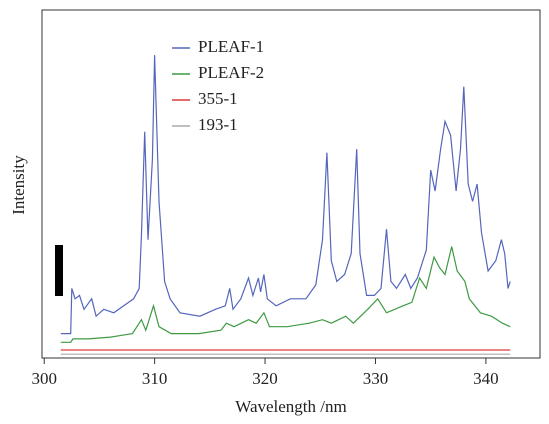  What do you see at coordinates (265, 378) in the screenshot?
I see `x-tick-label: 320` at bounding box center [265, 378].